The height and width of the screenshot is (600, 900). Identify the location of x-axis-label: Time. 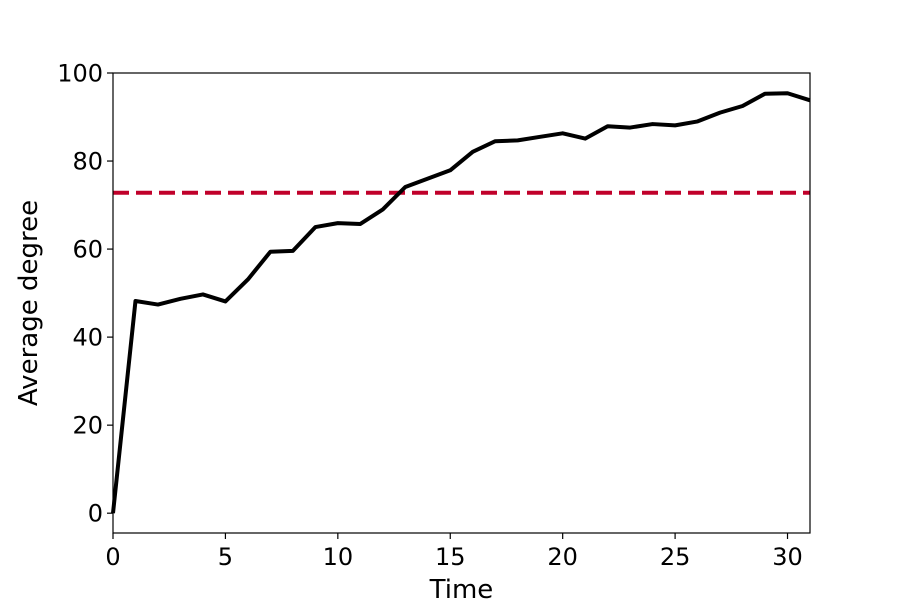
(461, 587).